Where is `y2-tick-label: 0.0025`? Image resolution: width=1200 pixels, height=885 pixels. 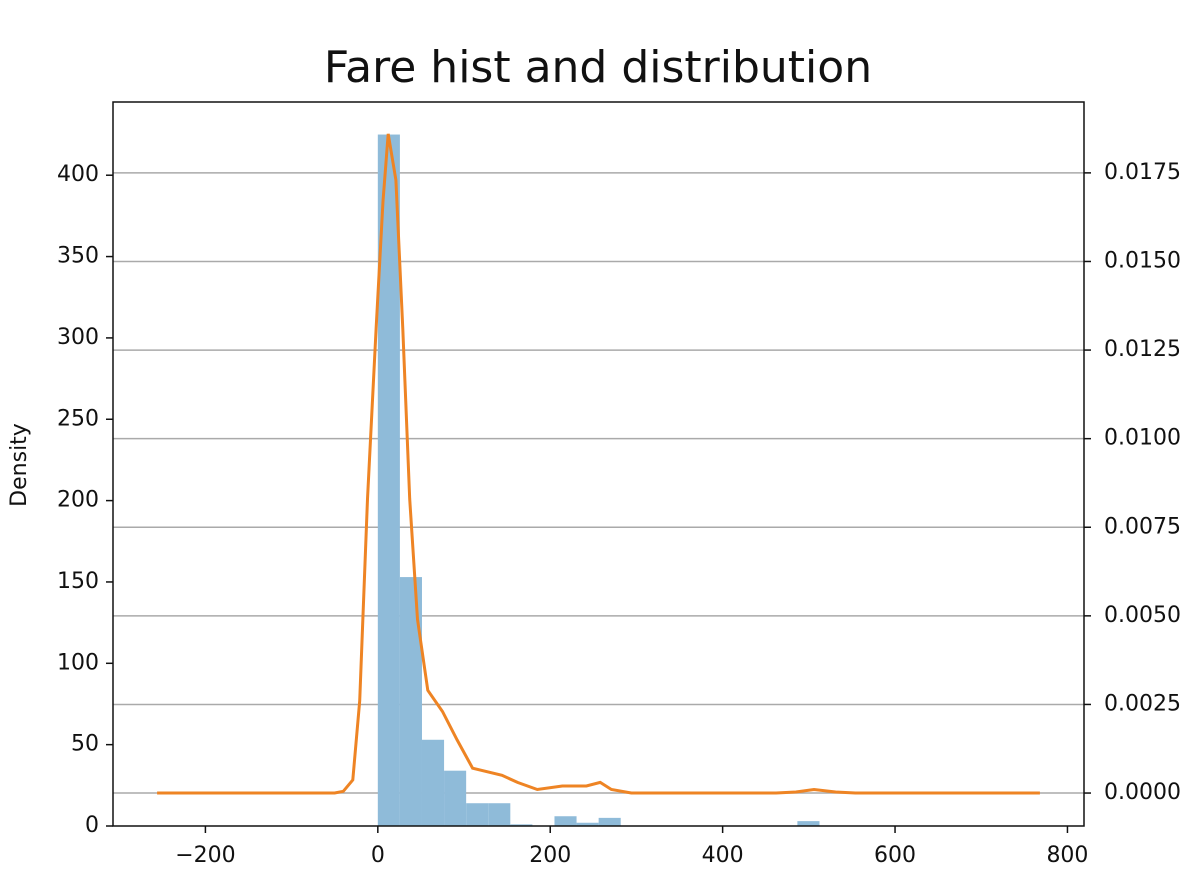 y2-tick-label: 0.0025 is located at coordinates (1142, 703).